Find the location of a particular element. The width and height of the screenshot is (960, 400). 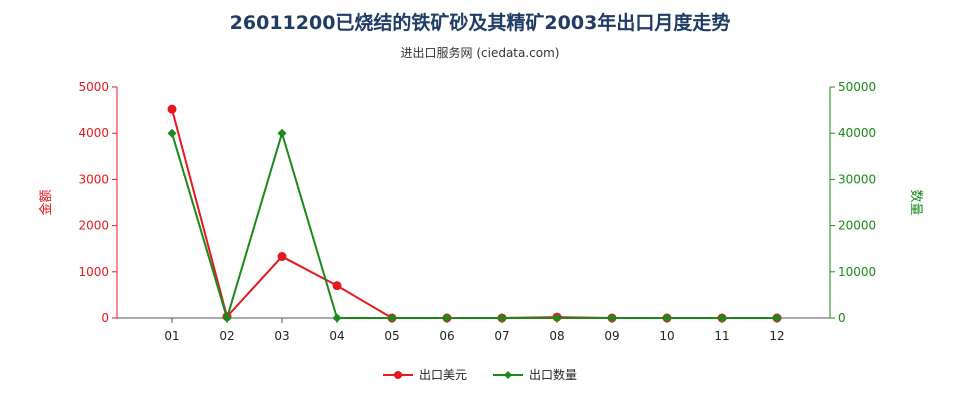

left-tick-label: 4000 is located at coordinates (93, 133).